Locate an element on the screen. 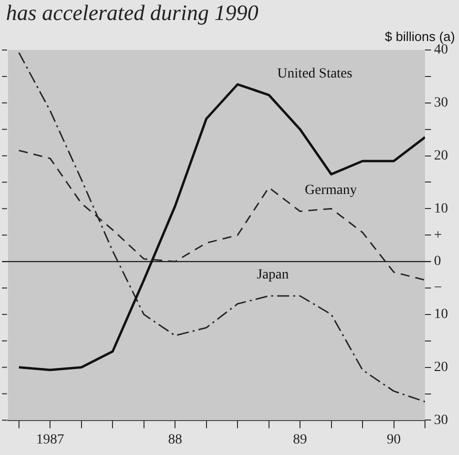  chart-title: has accelerated during 1990 is located at coordinates (132, 13).